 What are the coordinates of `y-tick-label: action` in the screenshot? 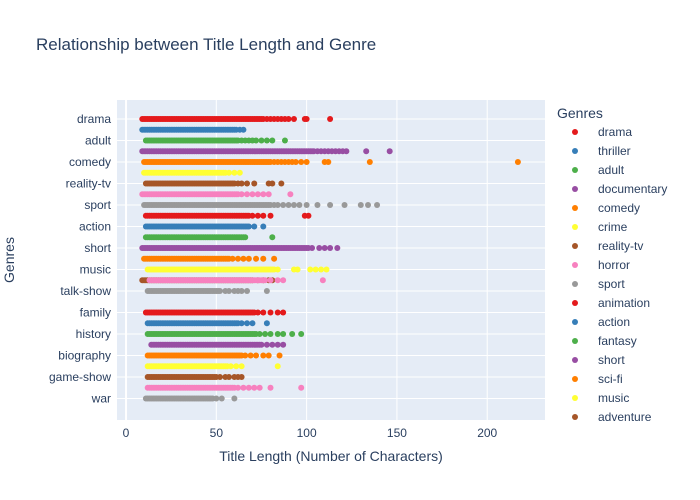 It's located at (95, 227).